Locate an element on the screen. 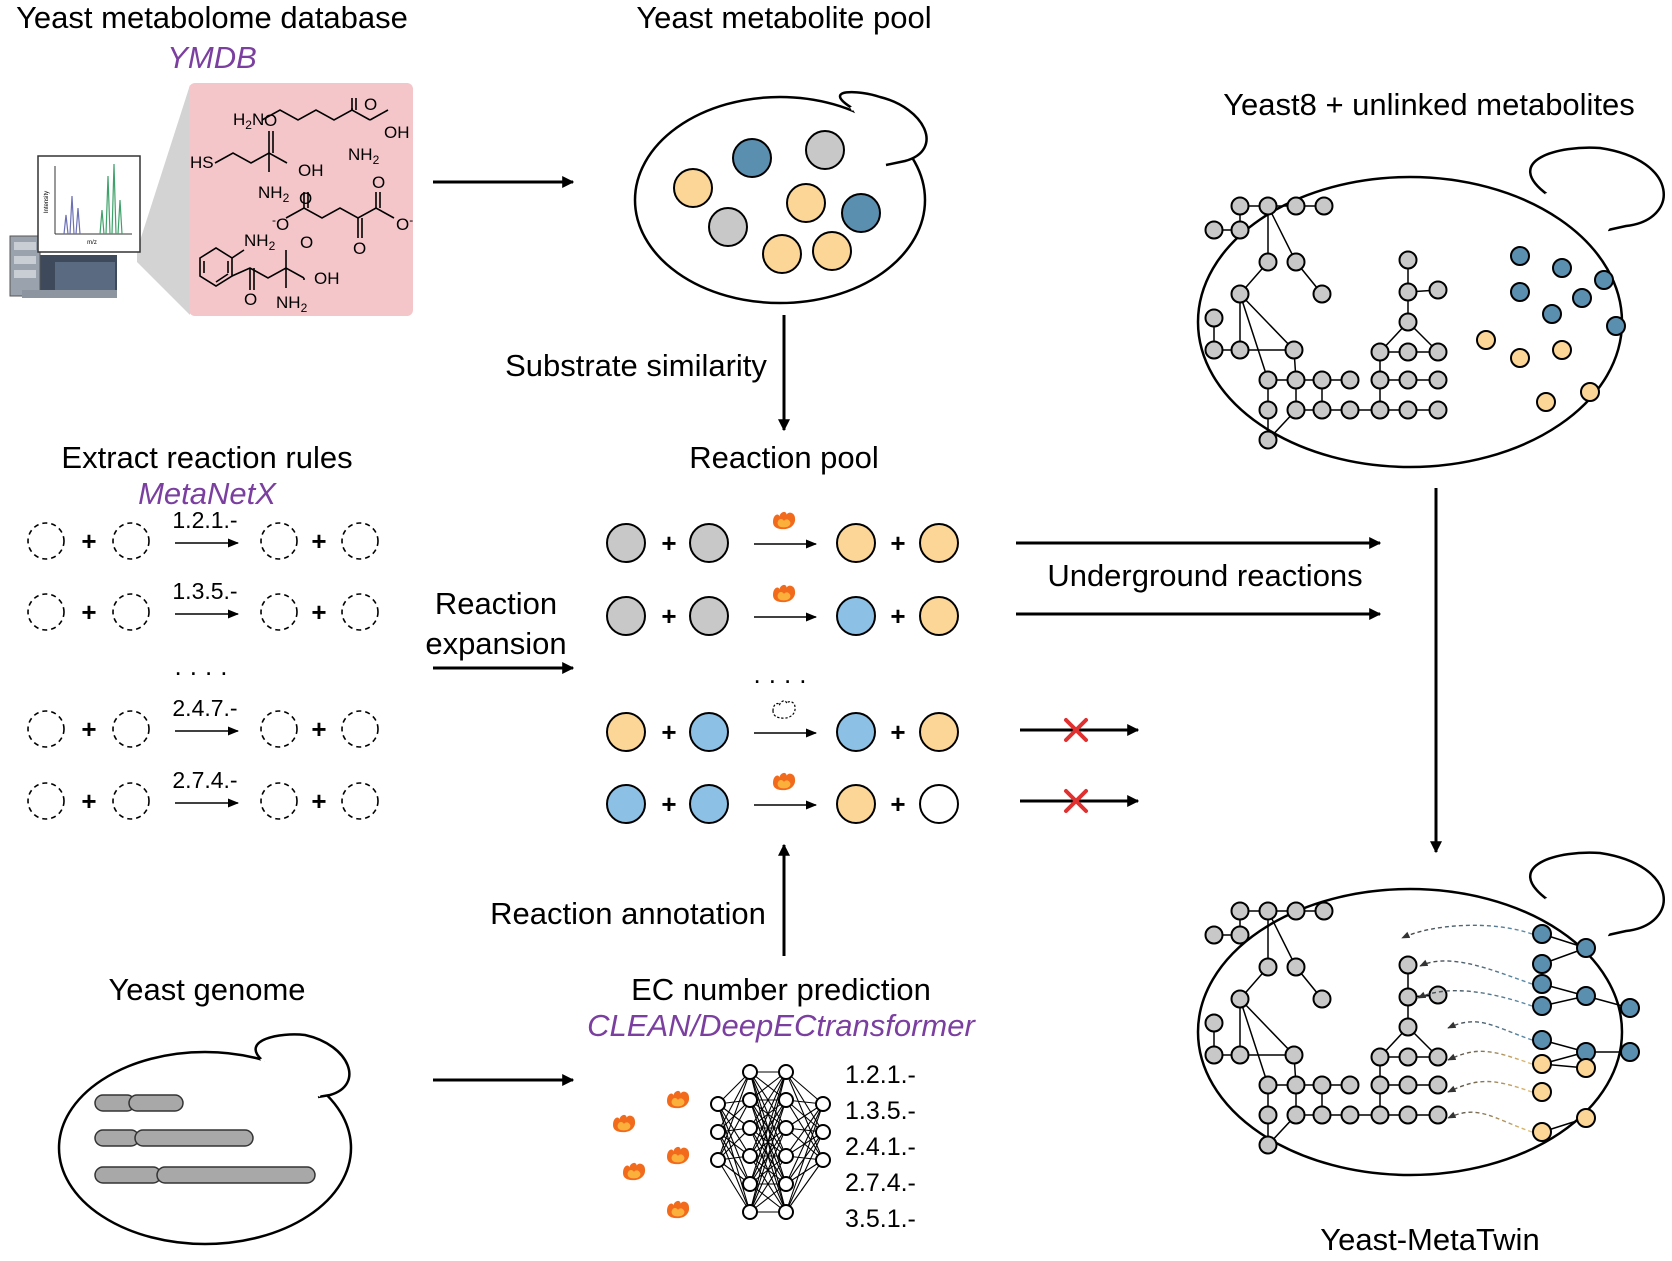  reaction-rule-list: +1.2.1.- + +1.3.5.- + +2.4.7.- + +2.7.4.- + is located at coordinates (203, 663).